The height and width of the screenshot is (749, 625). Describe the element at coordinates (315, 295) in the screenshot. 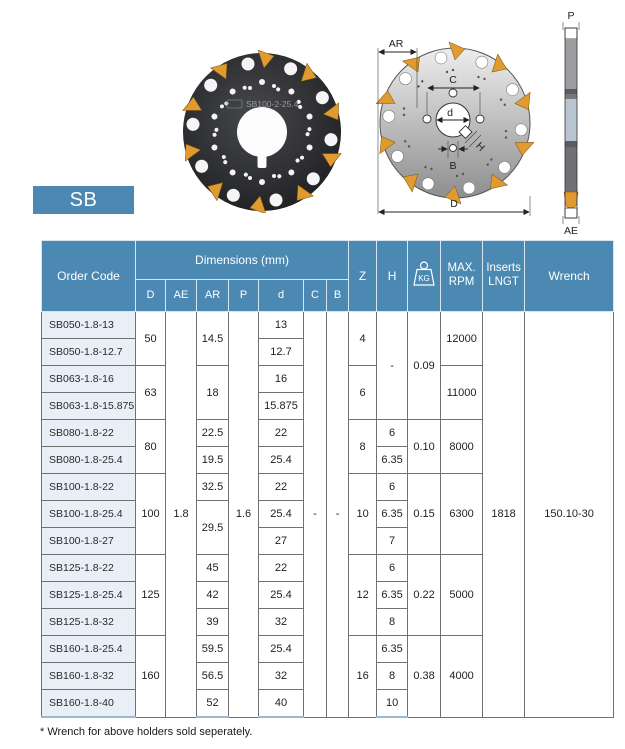

I see `header-dim-c: C` at that location.